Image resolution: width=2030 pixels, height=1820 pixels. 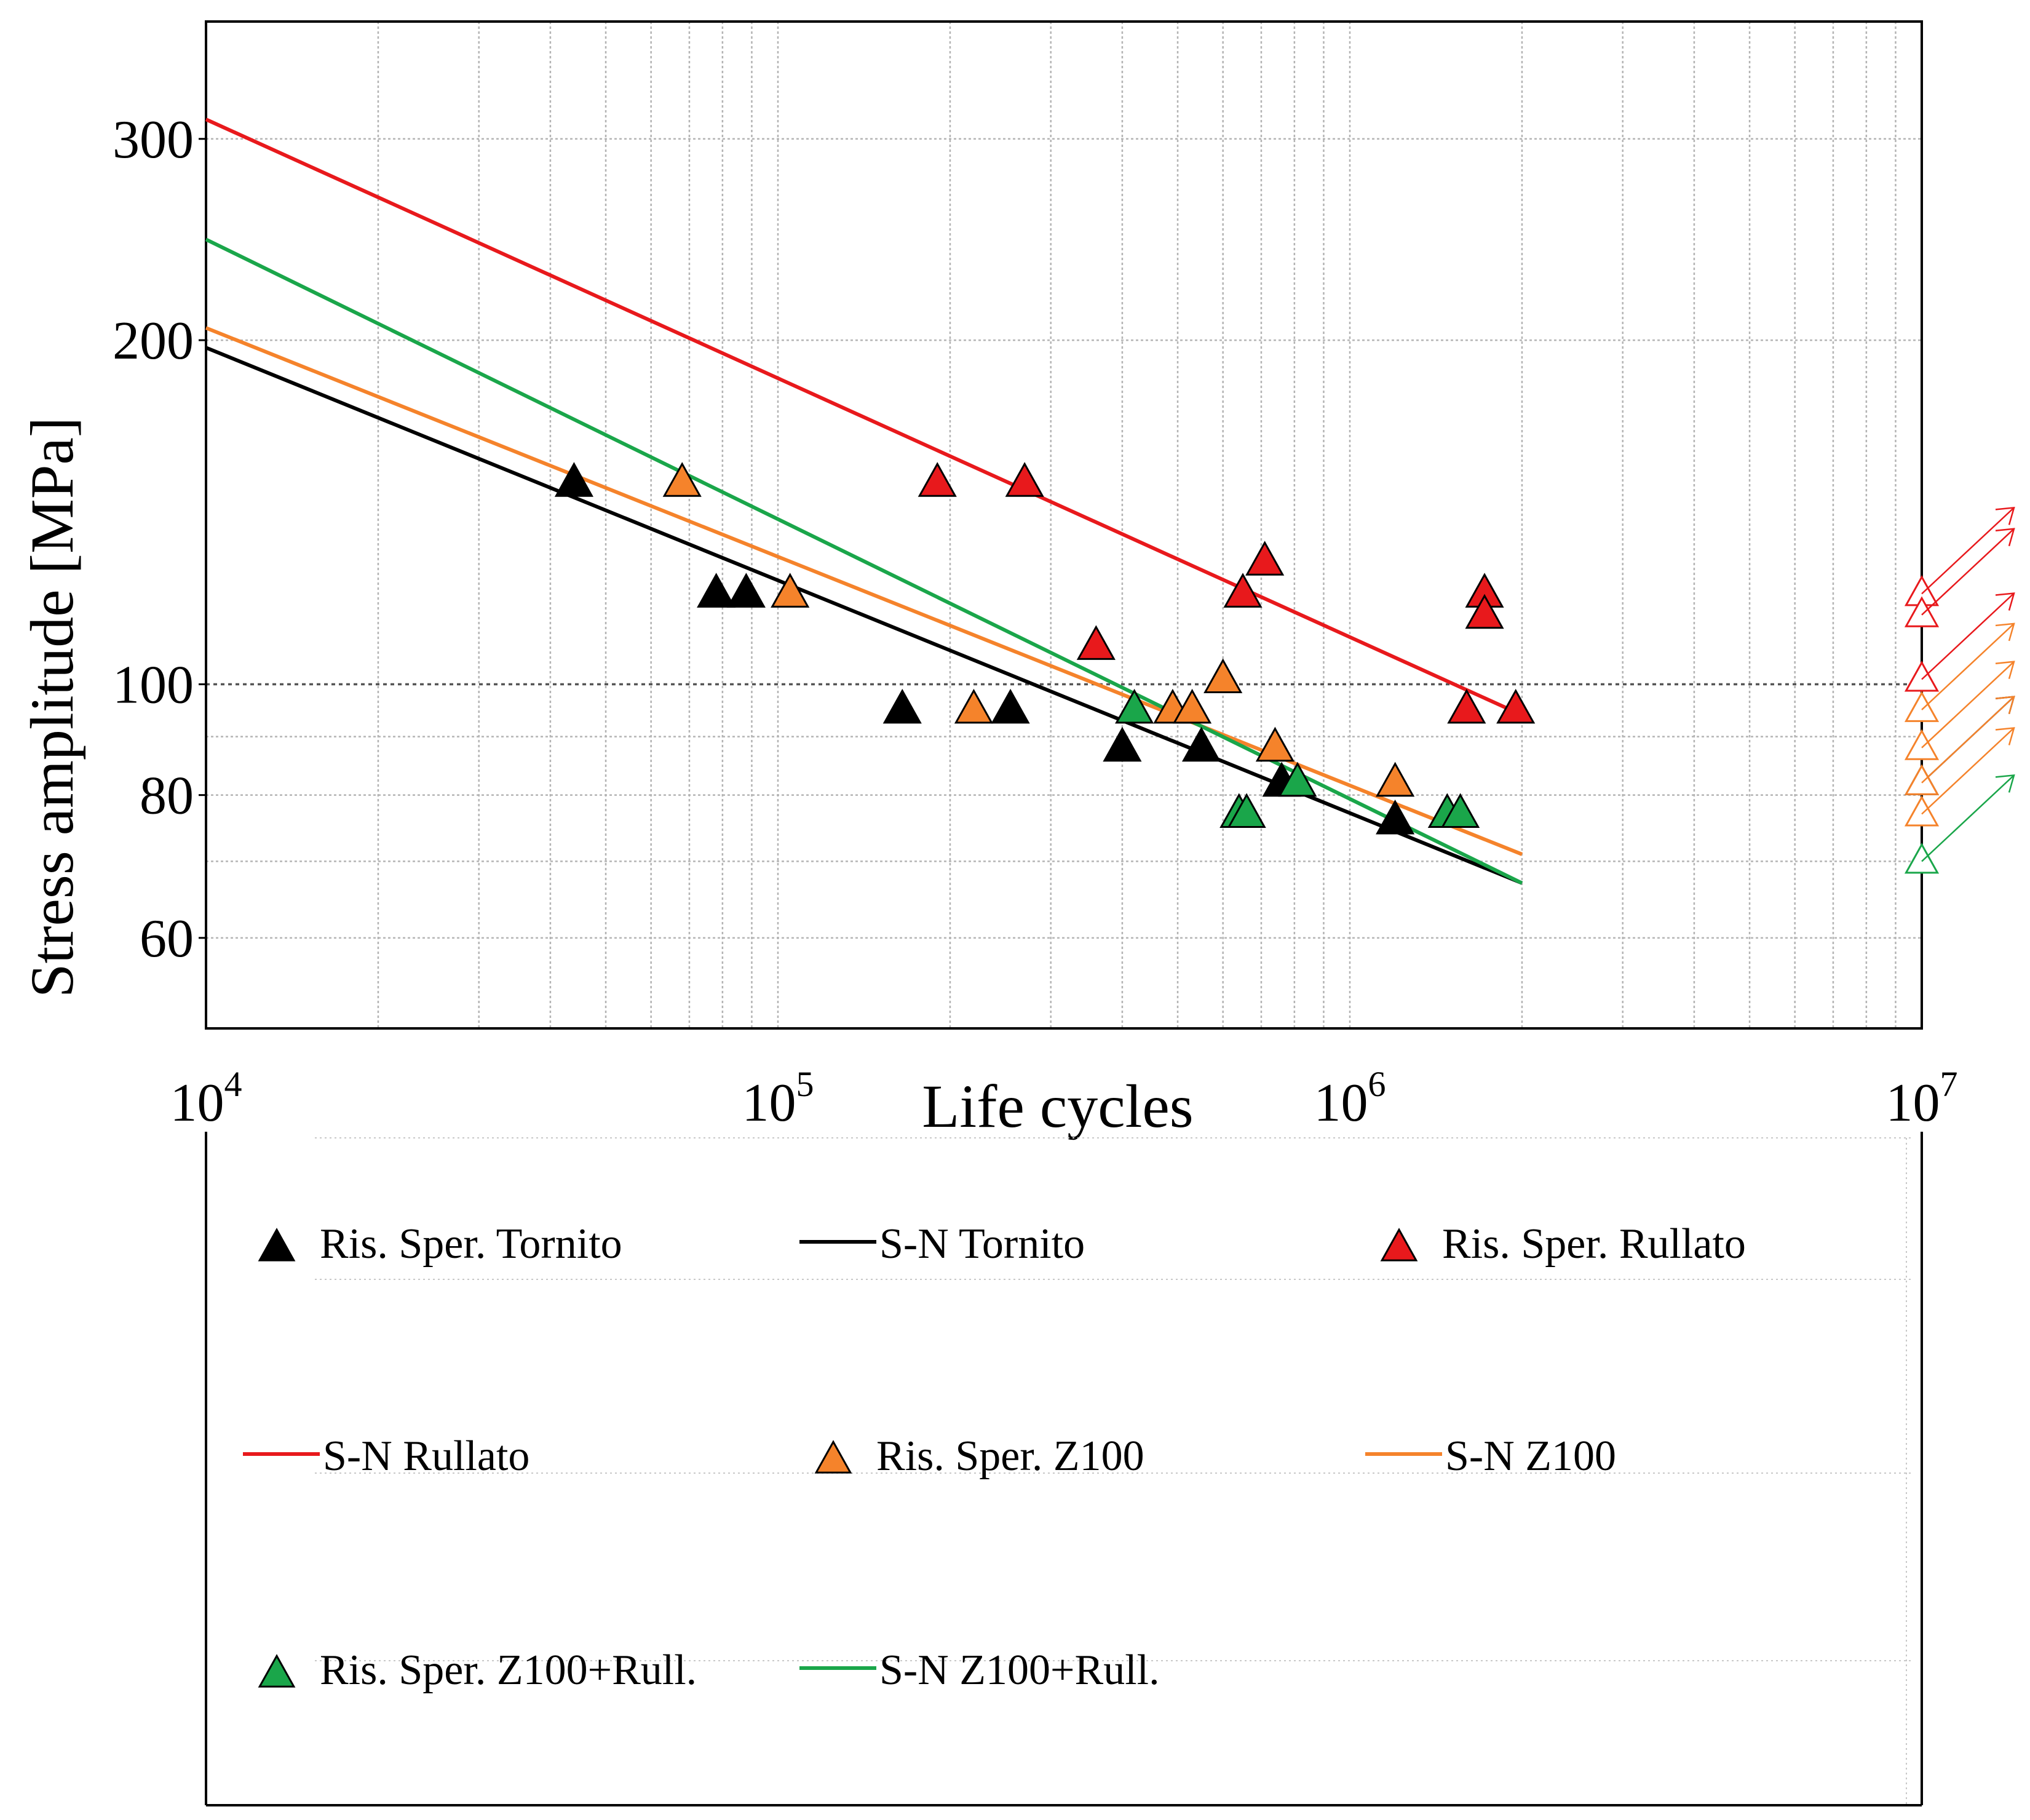 What do you see at coordinates (1949, 1084) in the screenshot?
I see `x-tick-exponent: 7` at bounding box center [1949, 1084].